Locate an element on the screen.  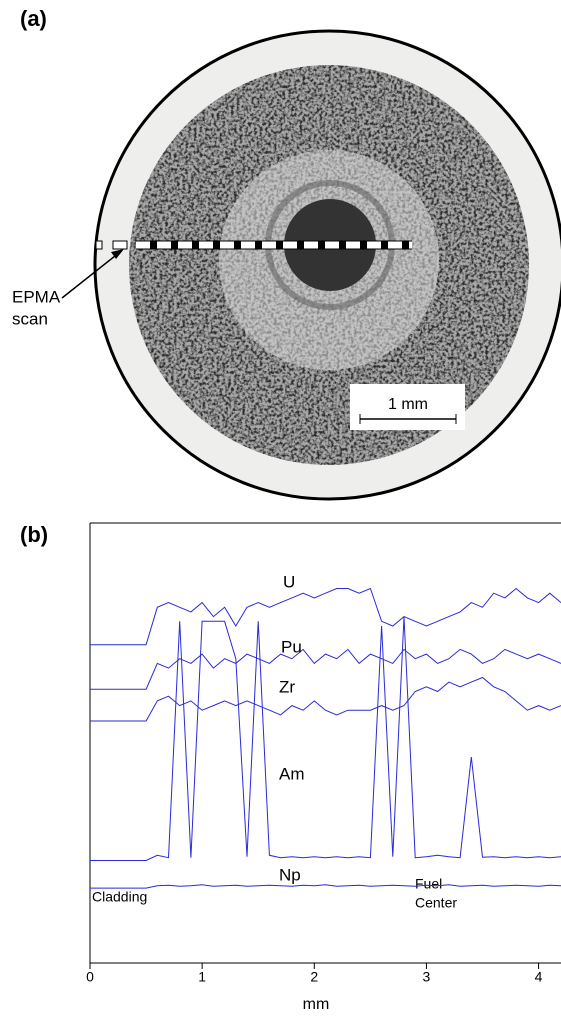
panel-label: (a) is located at coordinates (33, 18).